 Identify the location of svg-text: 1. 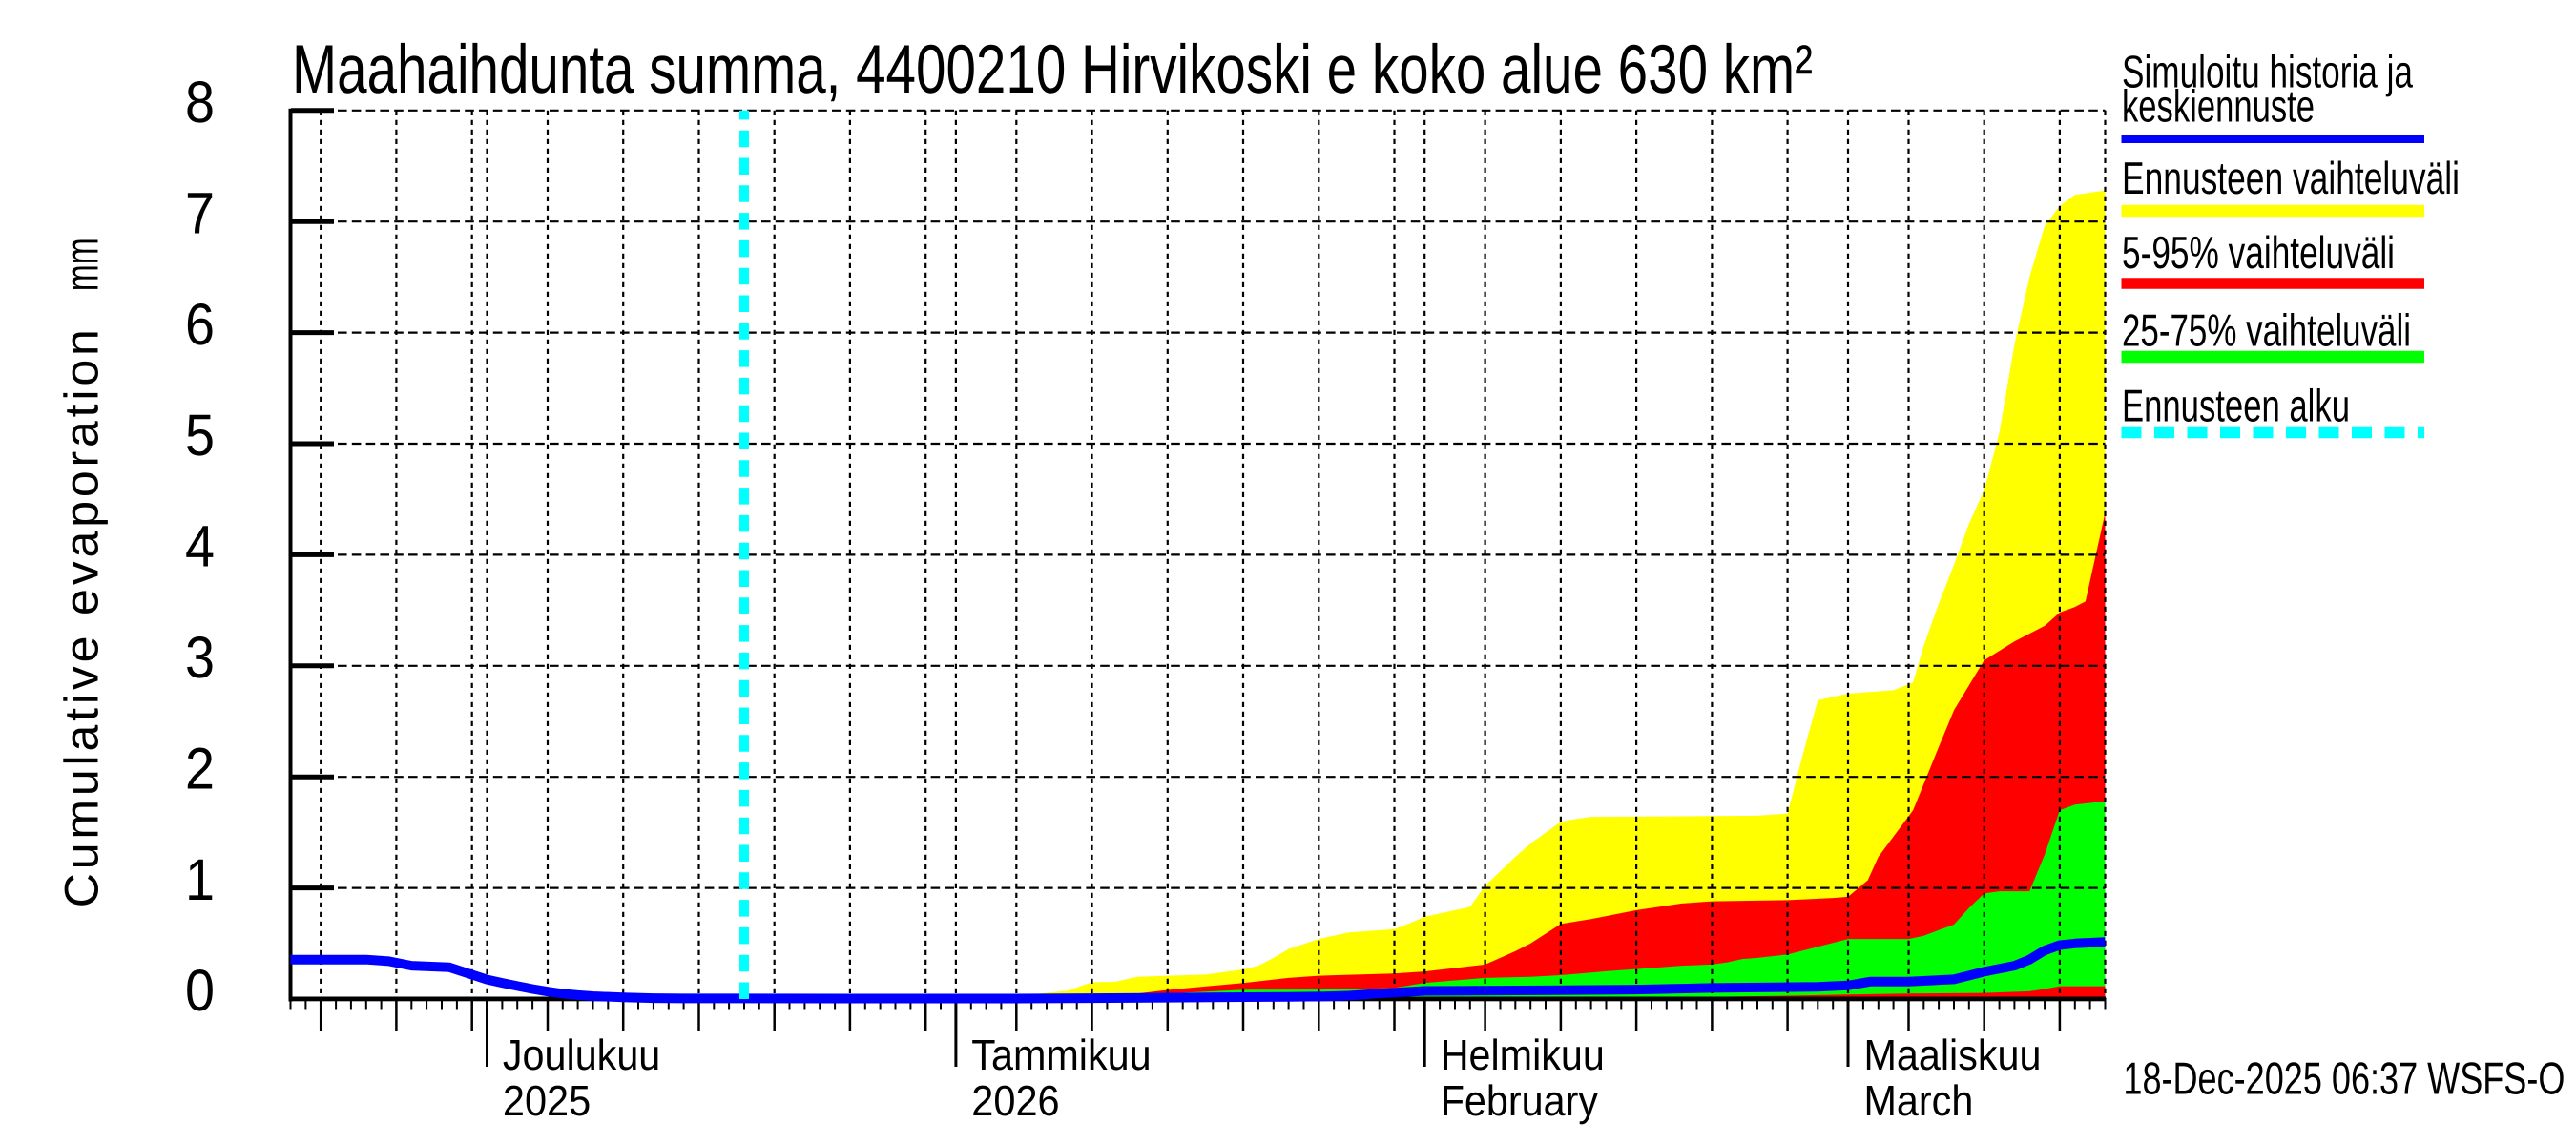
(200, 880).